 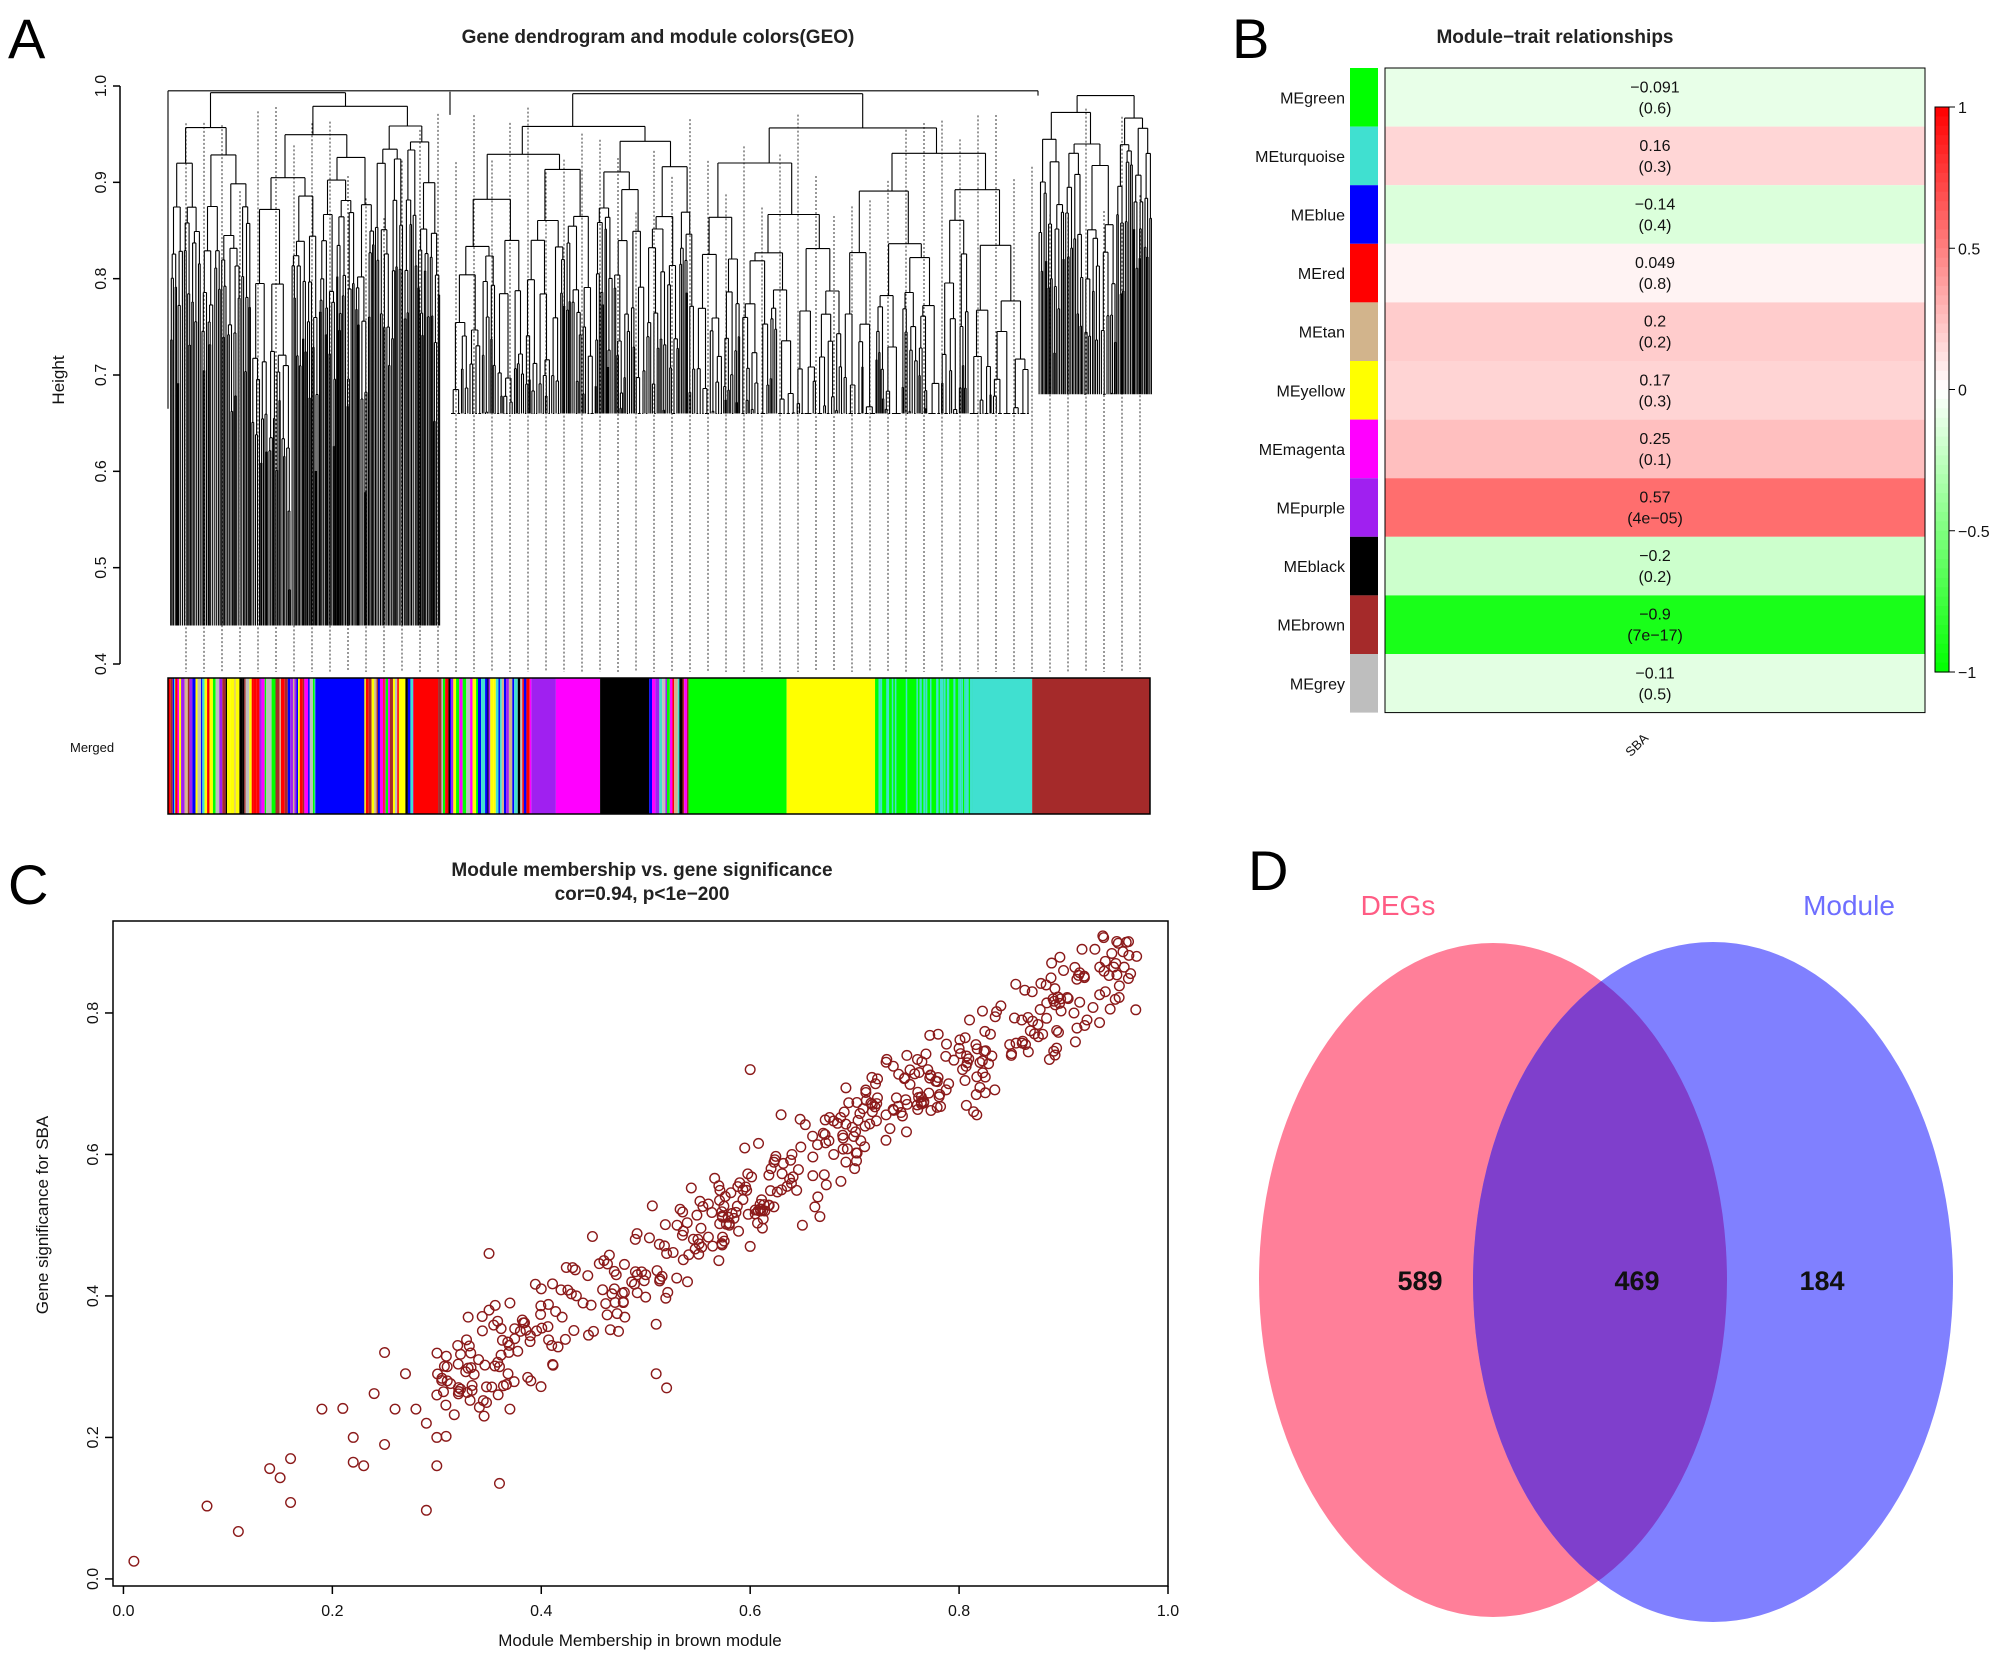 I want to click on heatmap-cell-MEblack, so click(x=1655, y=566).